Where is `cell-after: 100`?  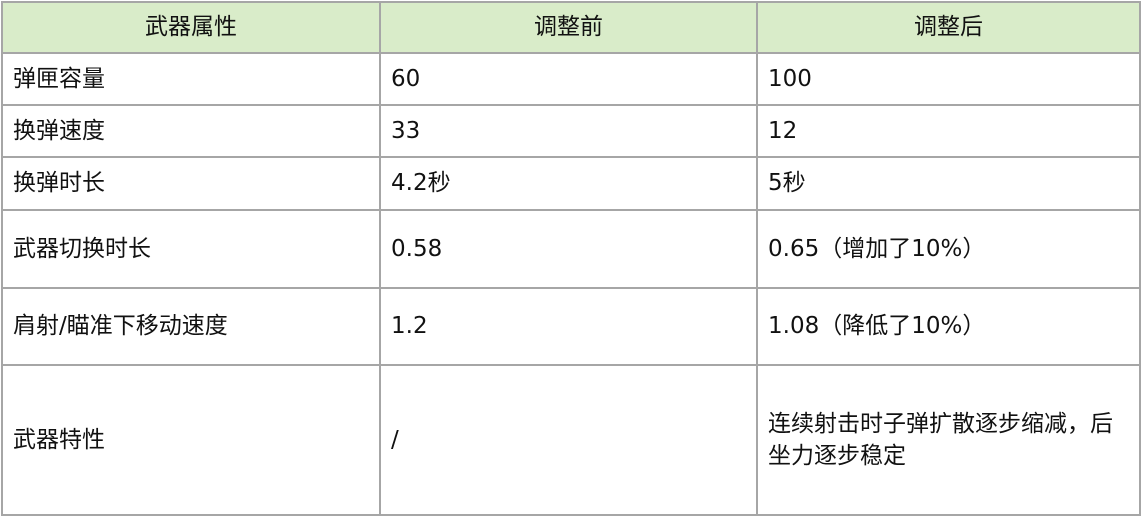
cell-after: 100 is located at coordinates (948, 79).